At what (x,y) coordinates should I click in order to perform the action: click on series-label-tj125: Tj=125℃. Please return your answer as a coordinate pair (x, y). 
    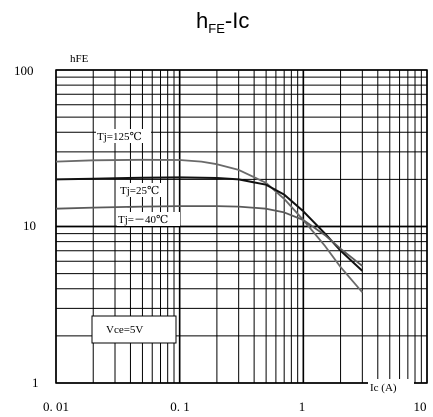
    Looking at the image, I should click on (123, 136).